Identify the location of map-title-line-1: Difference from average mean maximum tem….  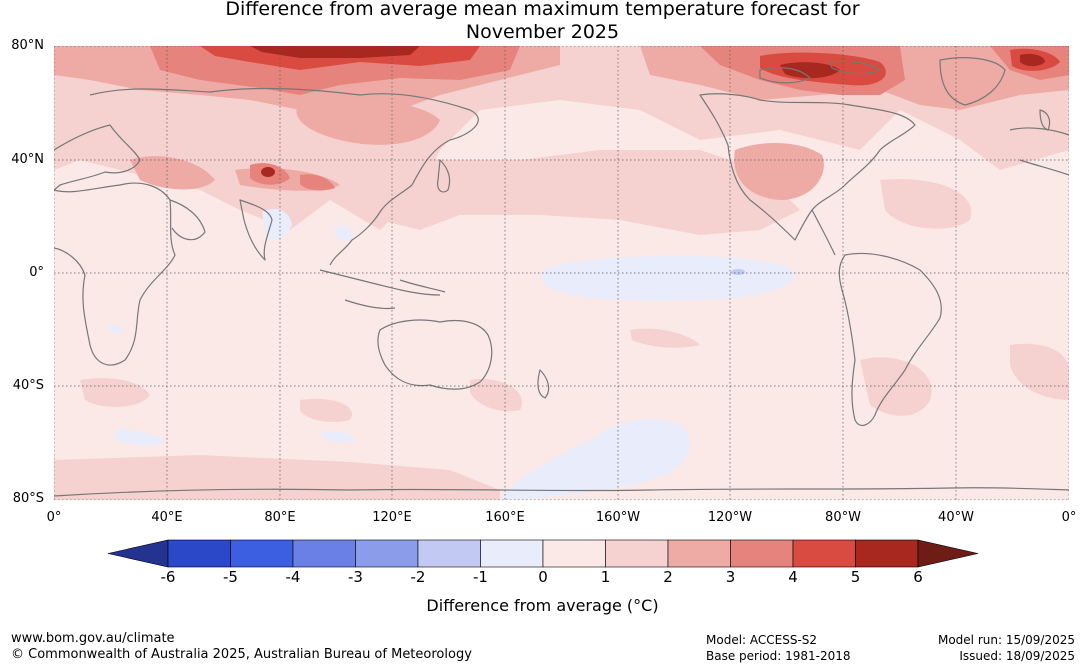
(542, 10).